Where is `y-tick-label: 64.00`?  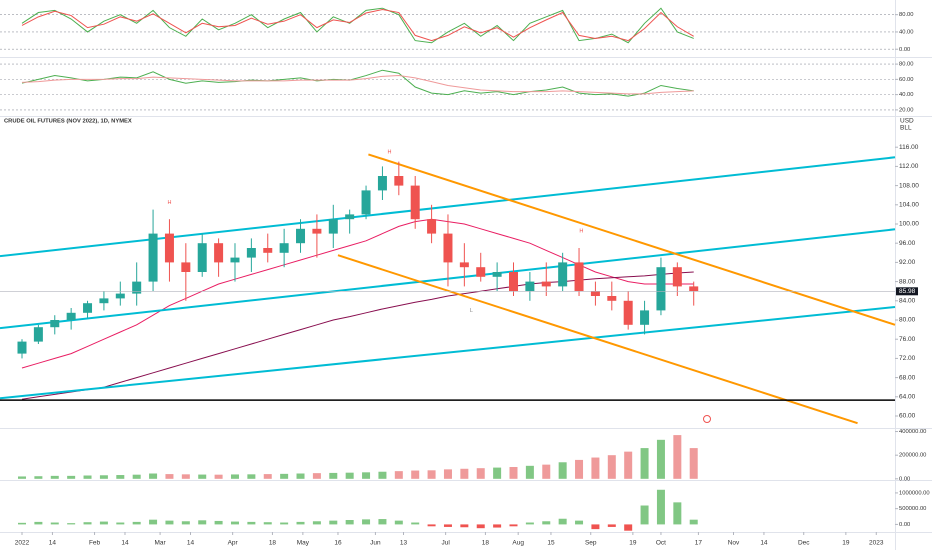
y-tick-label: 64.00 is located at coordinates (907, 397).